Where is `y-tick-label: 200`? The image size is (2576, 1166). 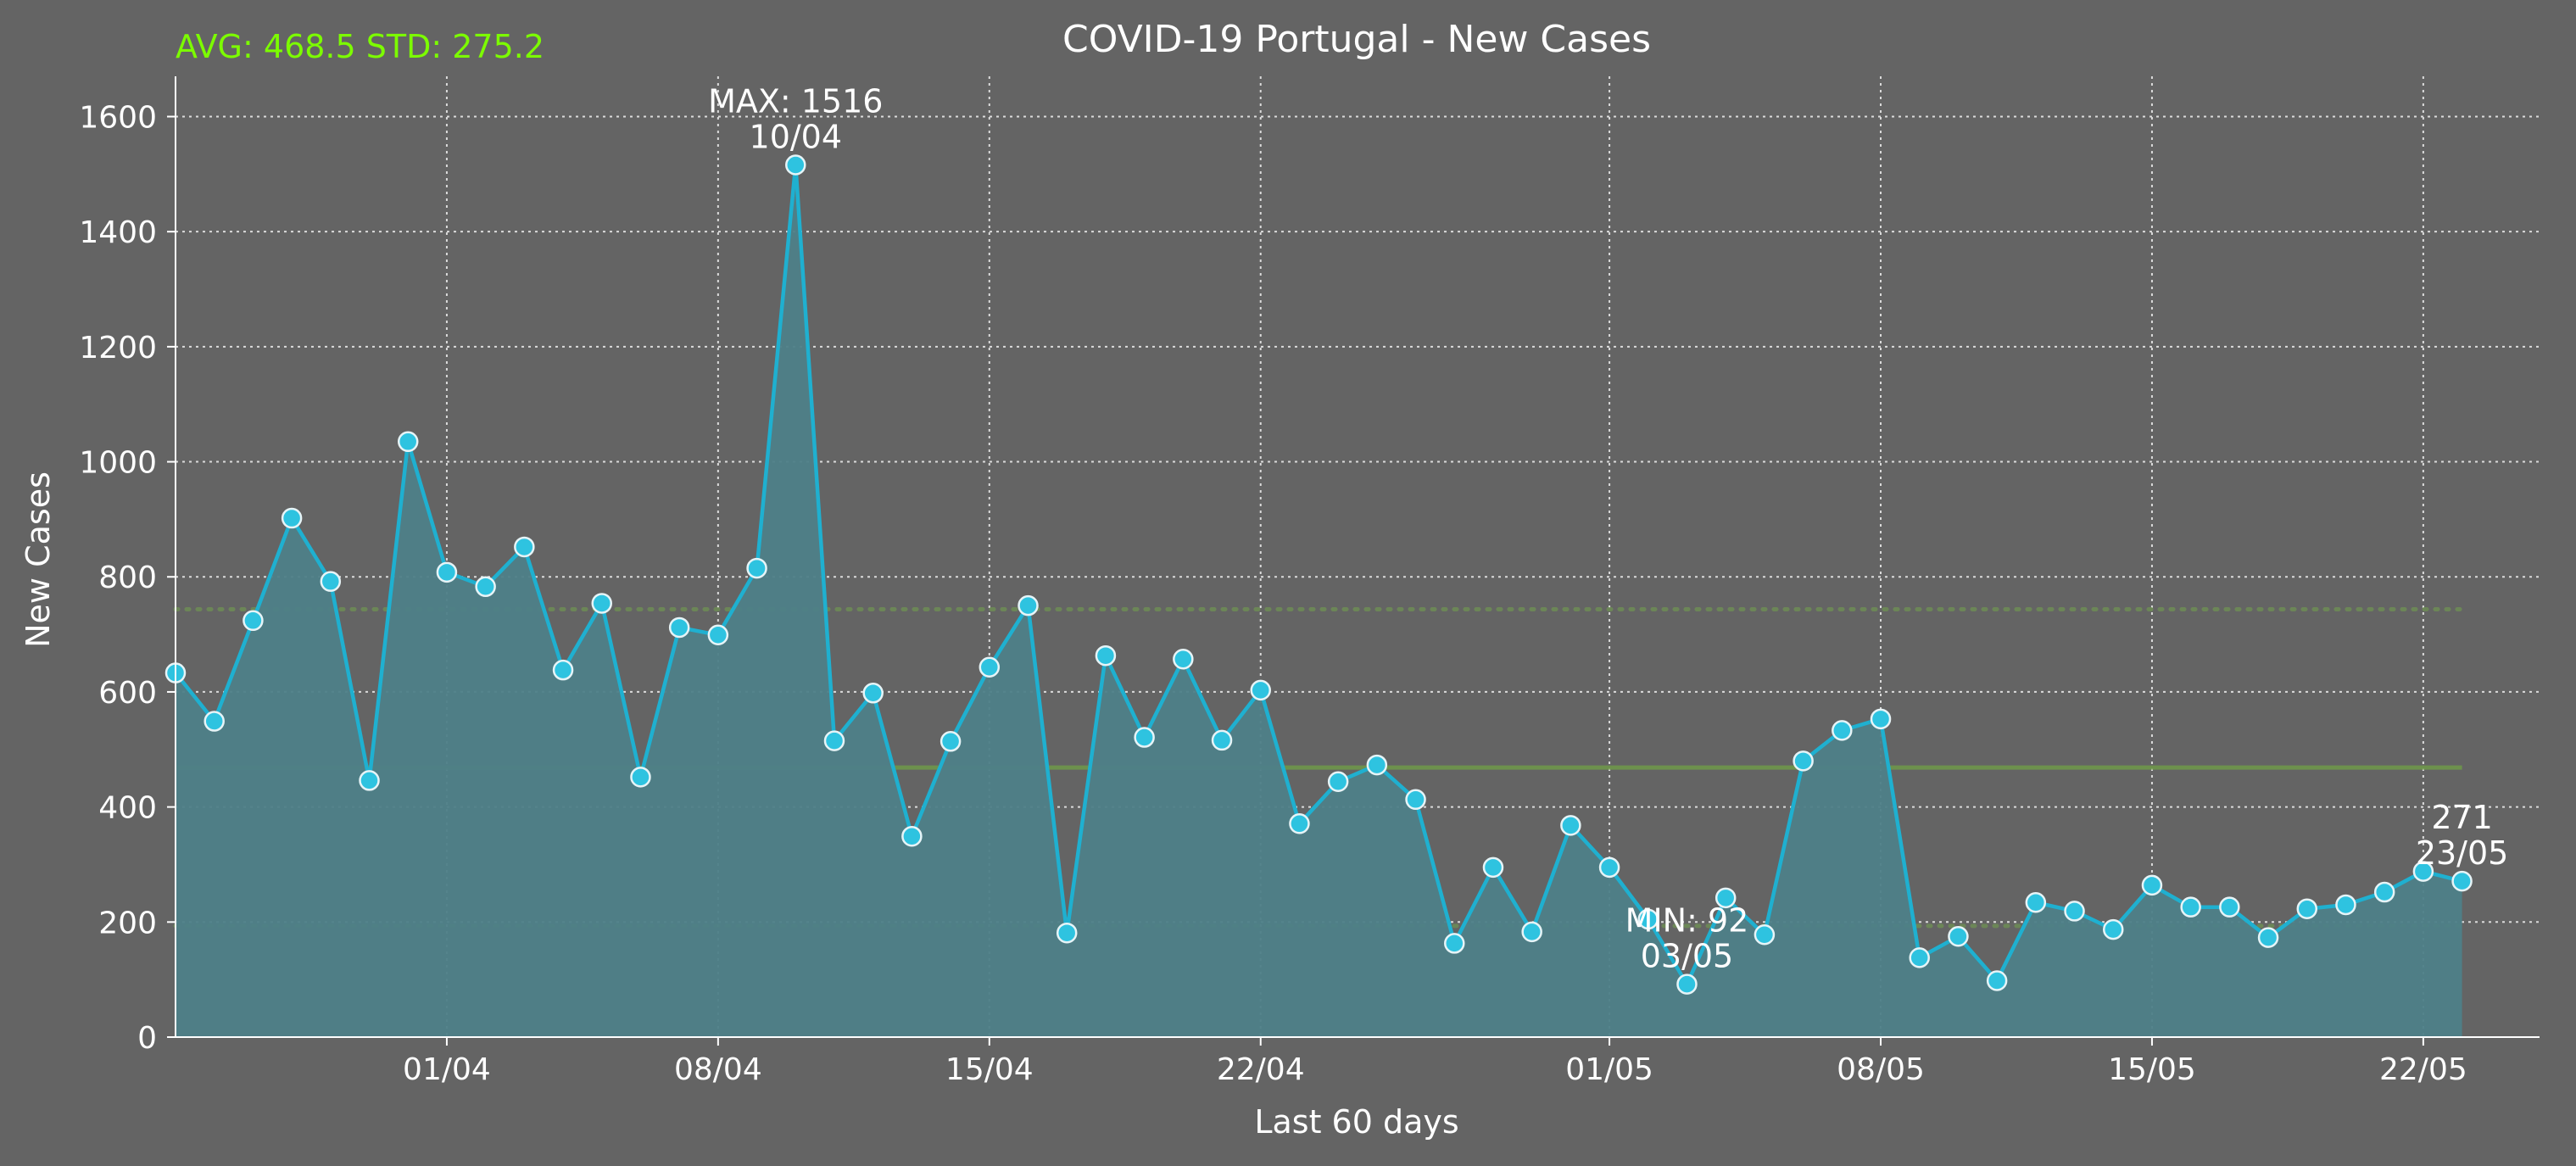 y-tick-label: 200 is located at coordinates (128, 923).